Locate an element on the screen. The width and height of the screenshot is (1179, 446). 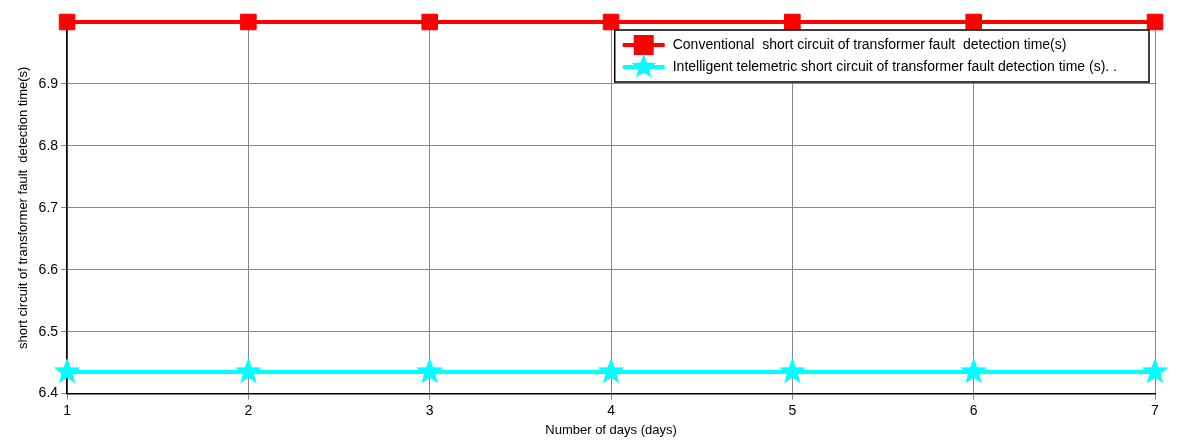
y-tick-label: 6.9 is located at coordinates (48, 82).